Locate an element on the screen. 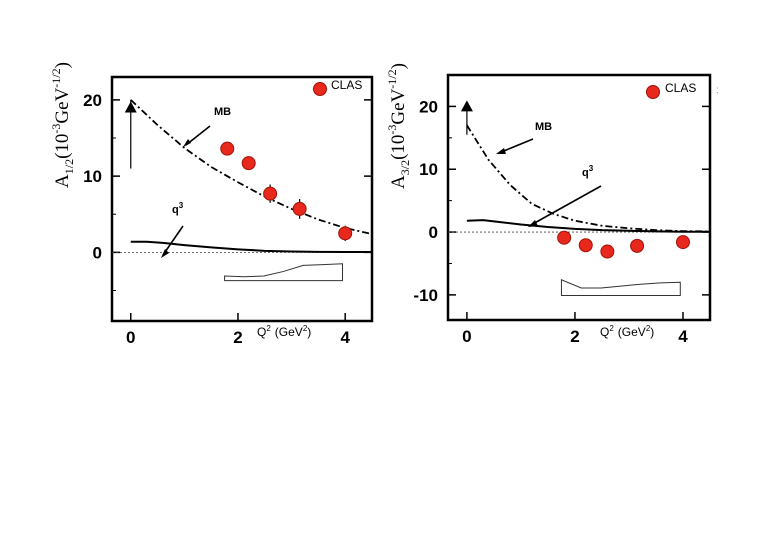  edge-artifact: : is located at coordinates (717, 90).